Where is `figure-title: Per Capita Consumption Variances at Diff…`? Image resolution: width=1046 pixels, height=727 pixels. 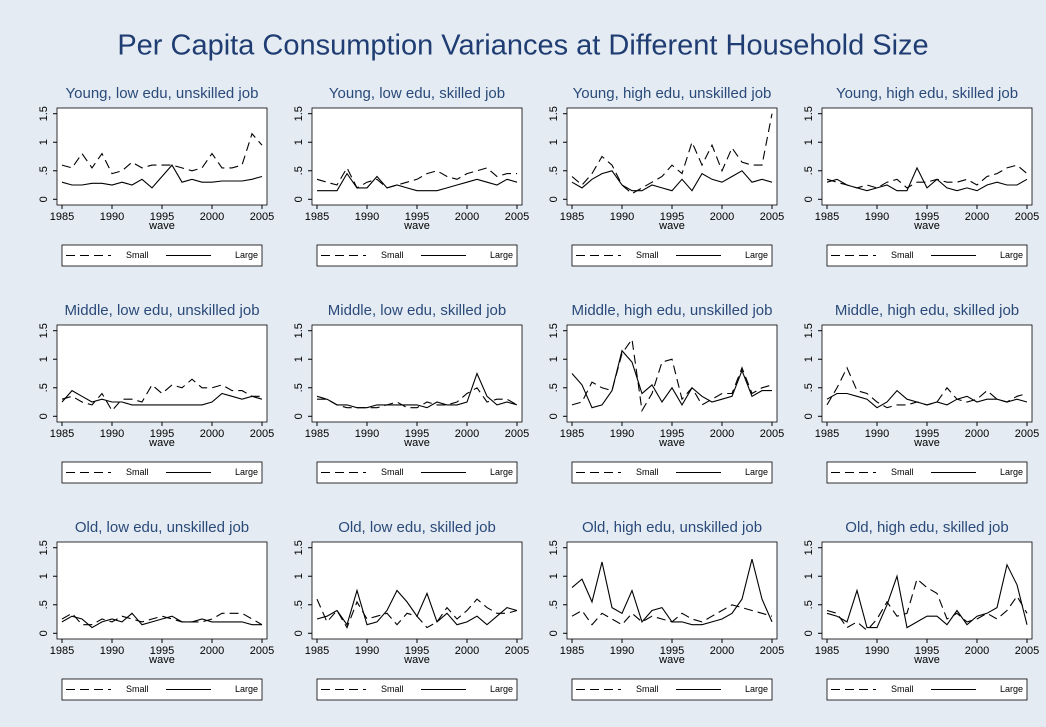
figure-title: Per Capita Consumption Variances at Diff… is located at coordinates (522, 46).